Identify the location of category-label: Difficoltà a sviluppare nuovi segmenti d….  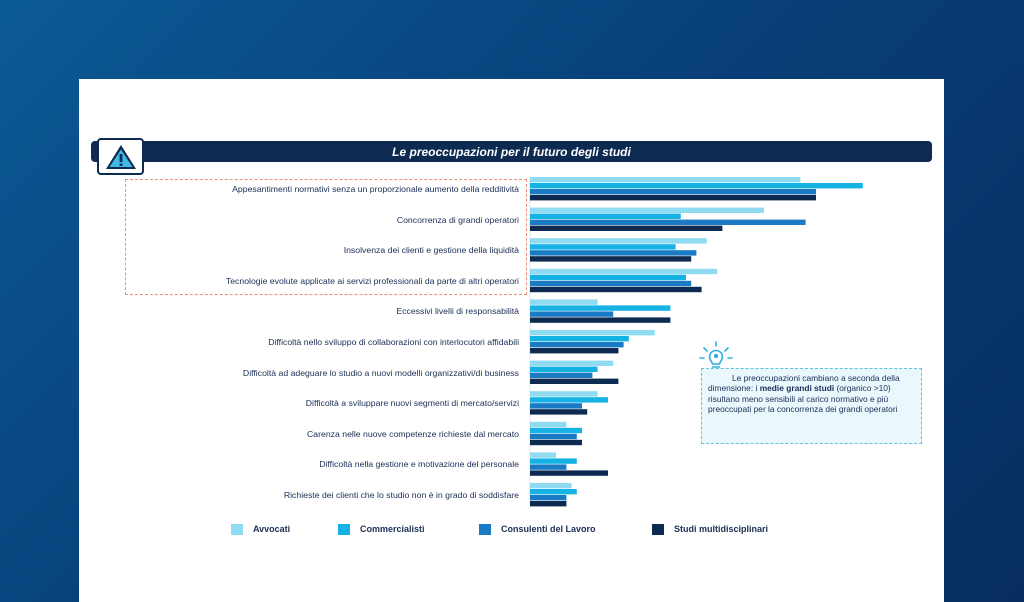
(412, 403).